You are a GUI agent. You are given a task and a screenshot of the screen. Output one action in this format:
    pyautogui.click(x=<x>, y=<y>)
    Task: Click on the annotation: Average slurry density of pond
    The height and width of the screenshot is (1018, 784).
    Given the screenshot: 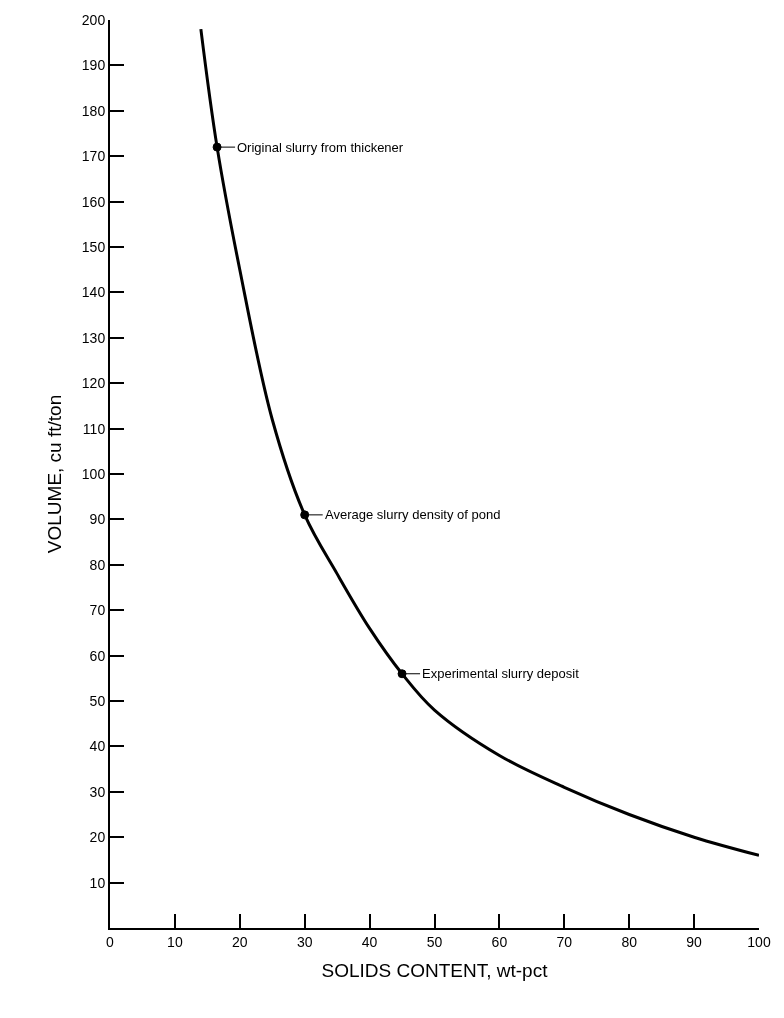 What is the action you would take?
    pyautogui.click(x=413, y=514)
    